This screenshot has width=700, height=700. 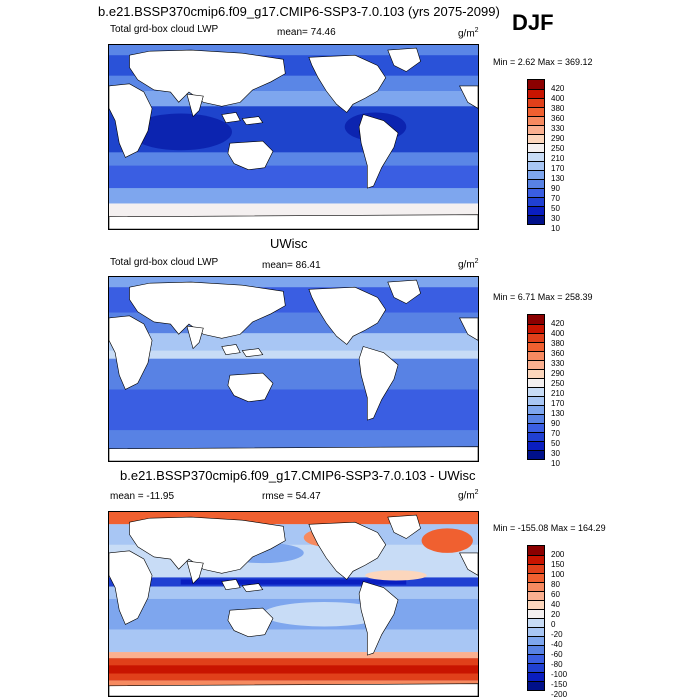 I want to click on panel3-rmse-label: rmse = 54.47, so click(x=291, y=496).